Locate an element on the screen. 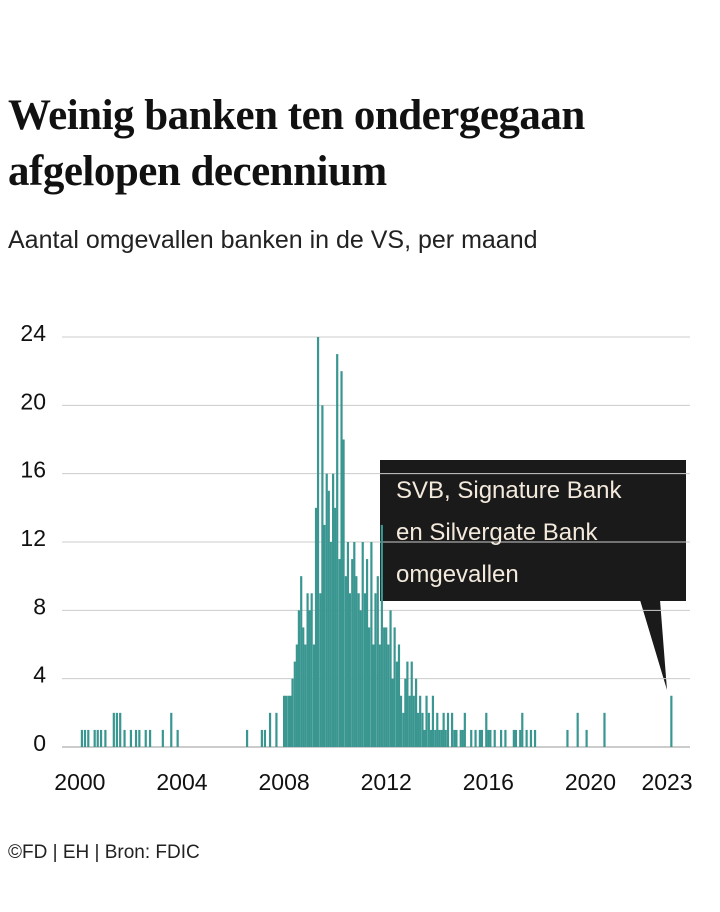 The height and width of the screenshot is (912, 720). y-tick-label: 8 is located at coordinates (39, 606).